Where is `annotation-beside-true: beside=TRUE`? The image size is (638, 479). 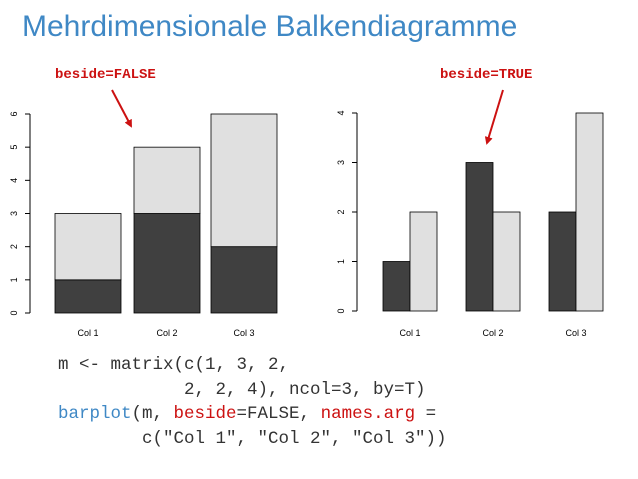
annotation-beside-true: beside=TRUE is located at coordinates (486, 75).